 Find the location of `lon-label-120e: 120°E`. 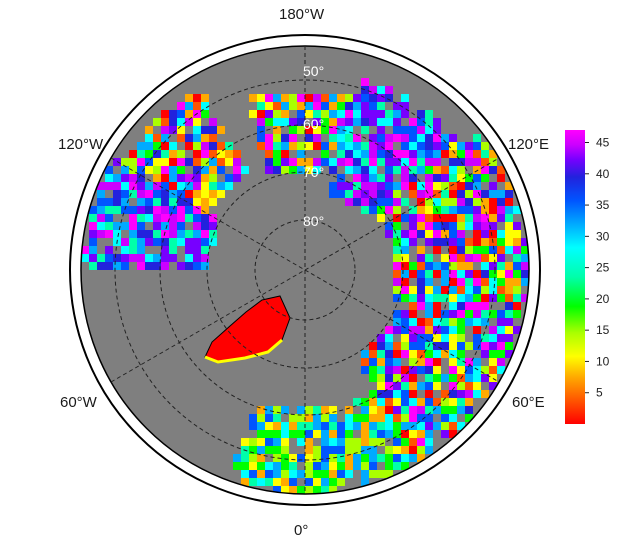

lon-label-120e: 120°E is located at coordinates (529, 144).